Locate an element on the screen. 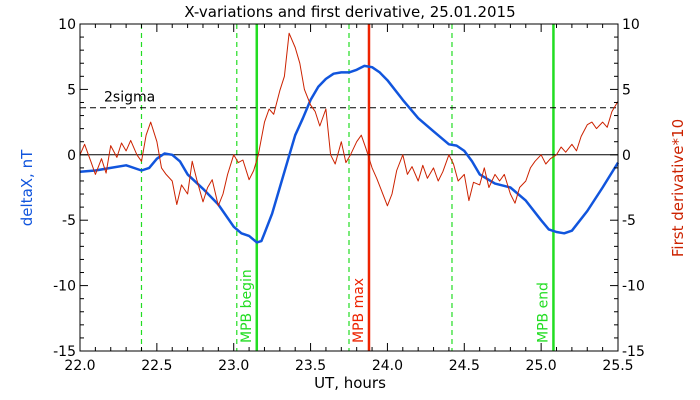 This screenshot has height=400, width=700. x-axis-label: UT, hours is located at coordinates (350, 383).